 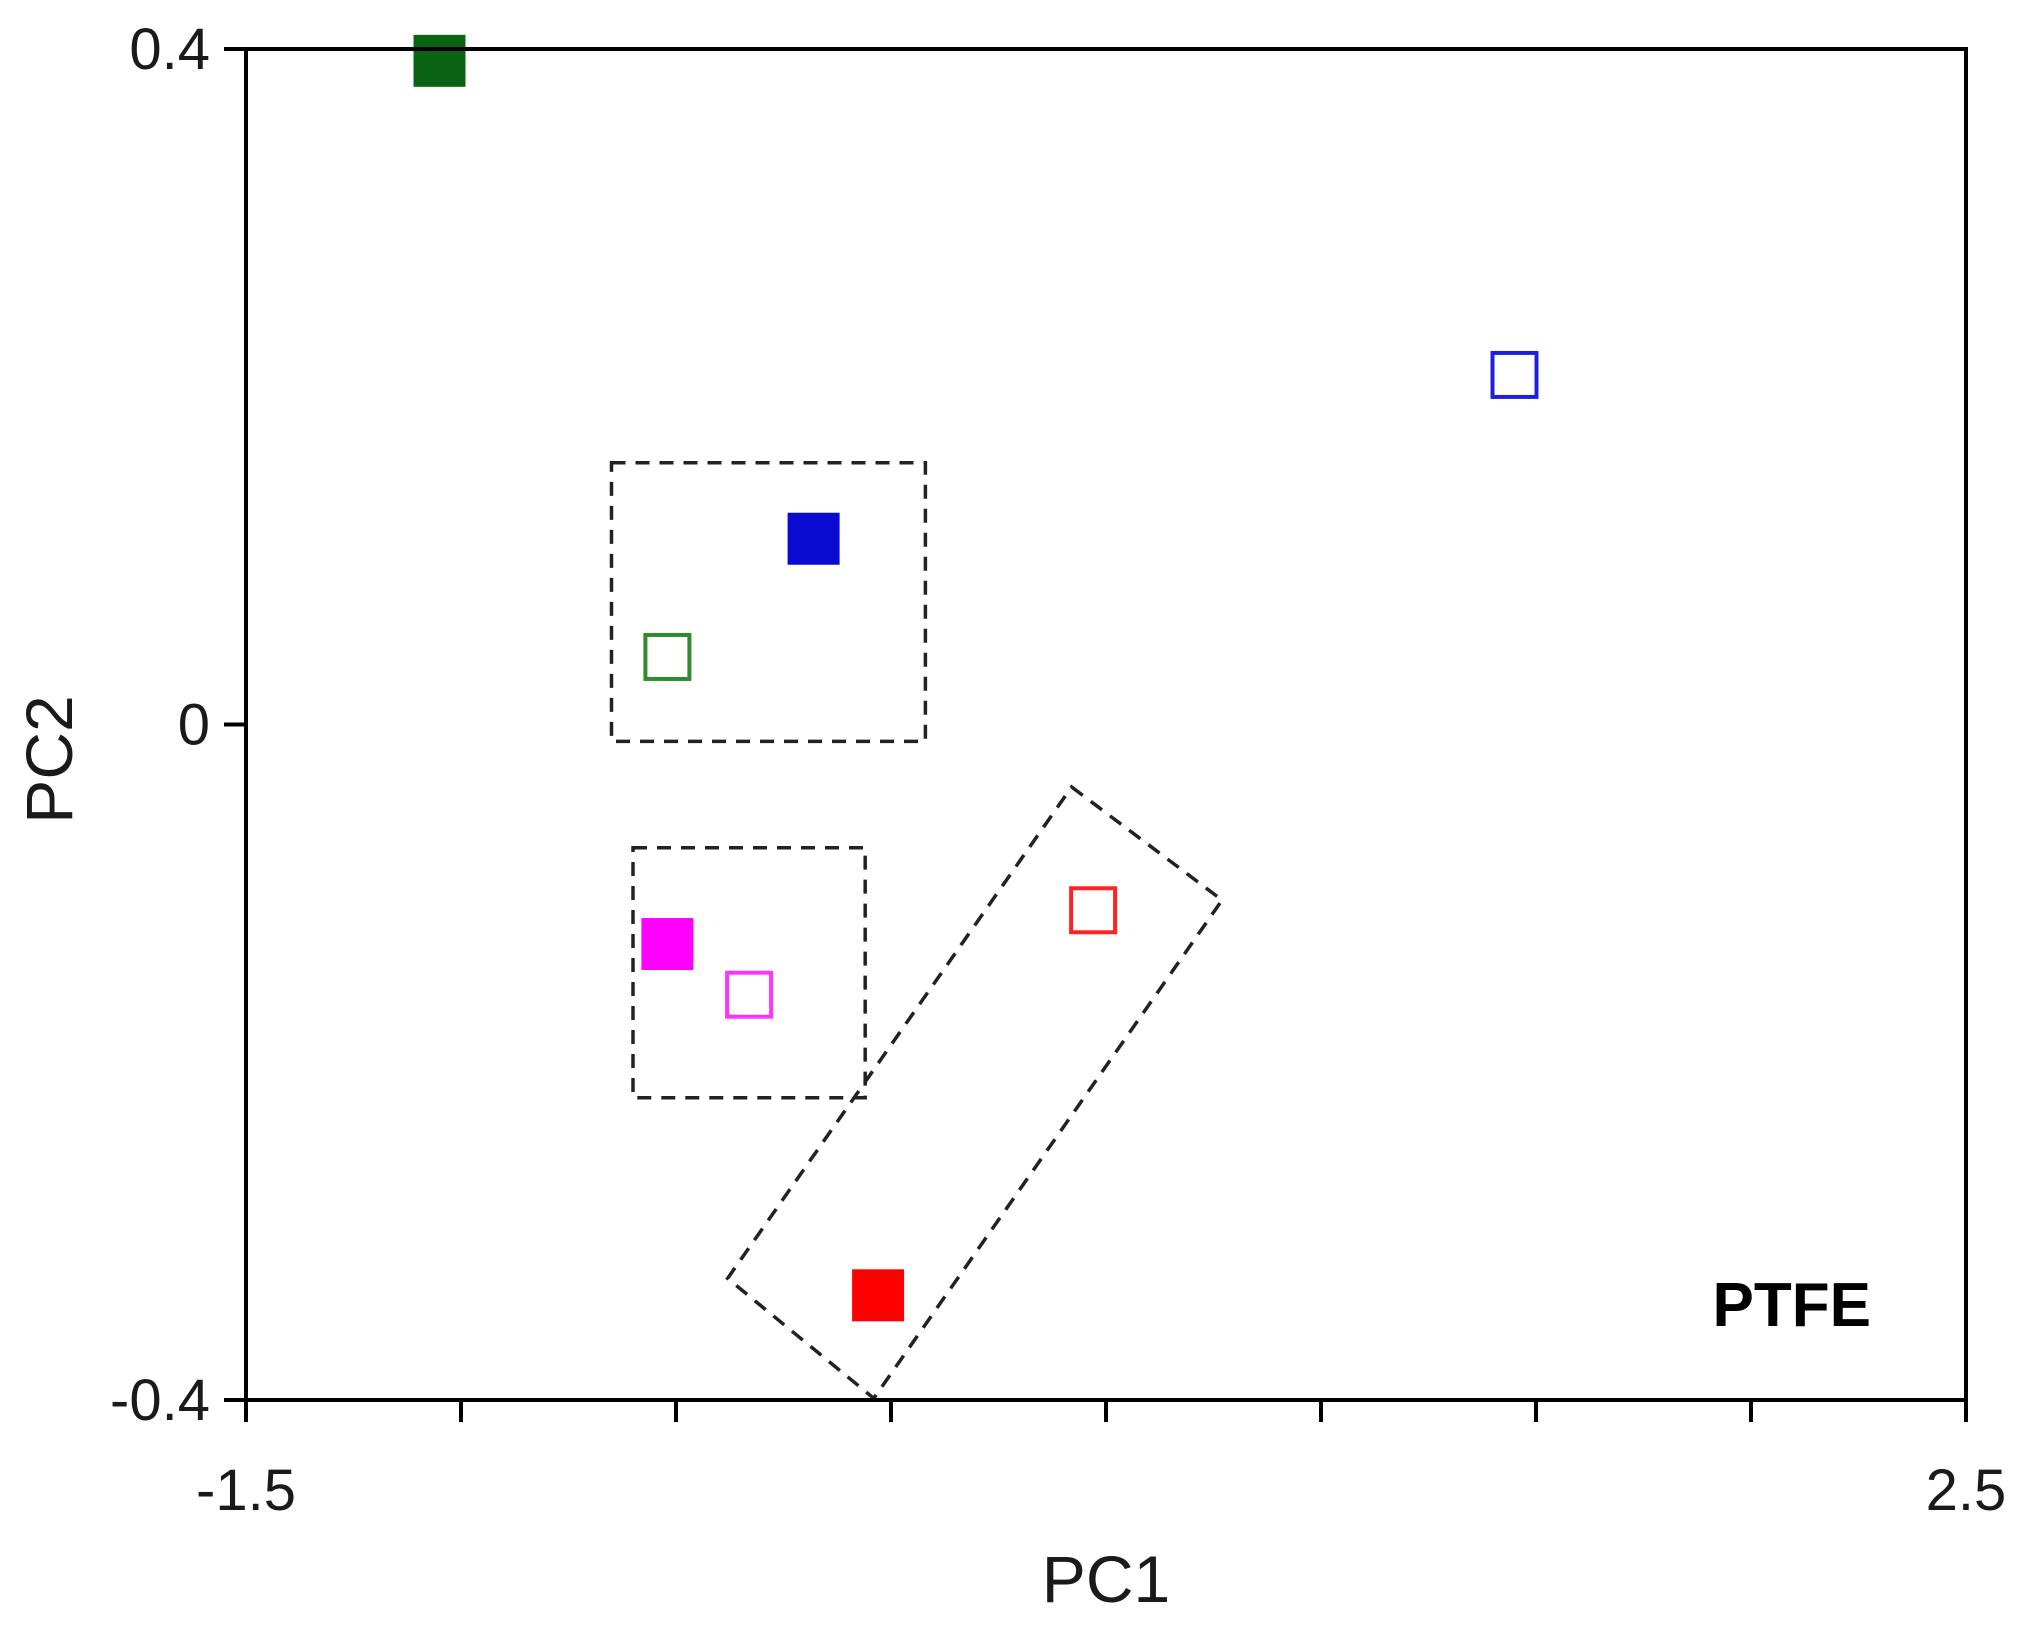 I want to click on y-axis-ticks, so click(x=235, y=724).